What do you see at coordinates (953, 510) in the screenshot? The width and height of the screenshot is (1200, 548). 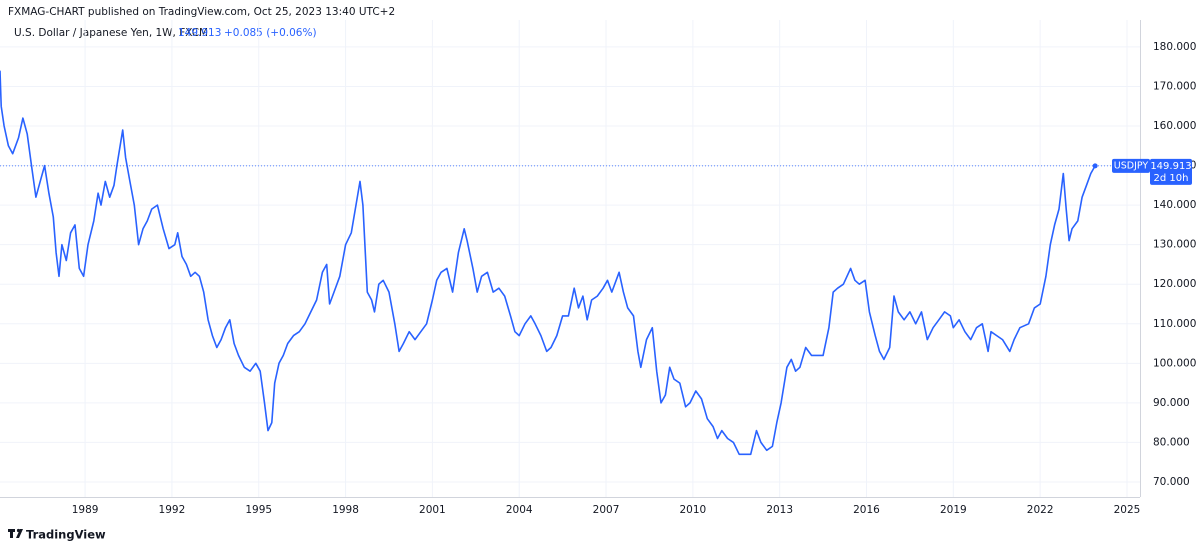 I see `x-tick-label: 2019` at bounding box center [953, 510].